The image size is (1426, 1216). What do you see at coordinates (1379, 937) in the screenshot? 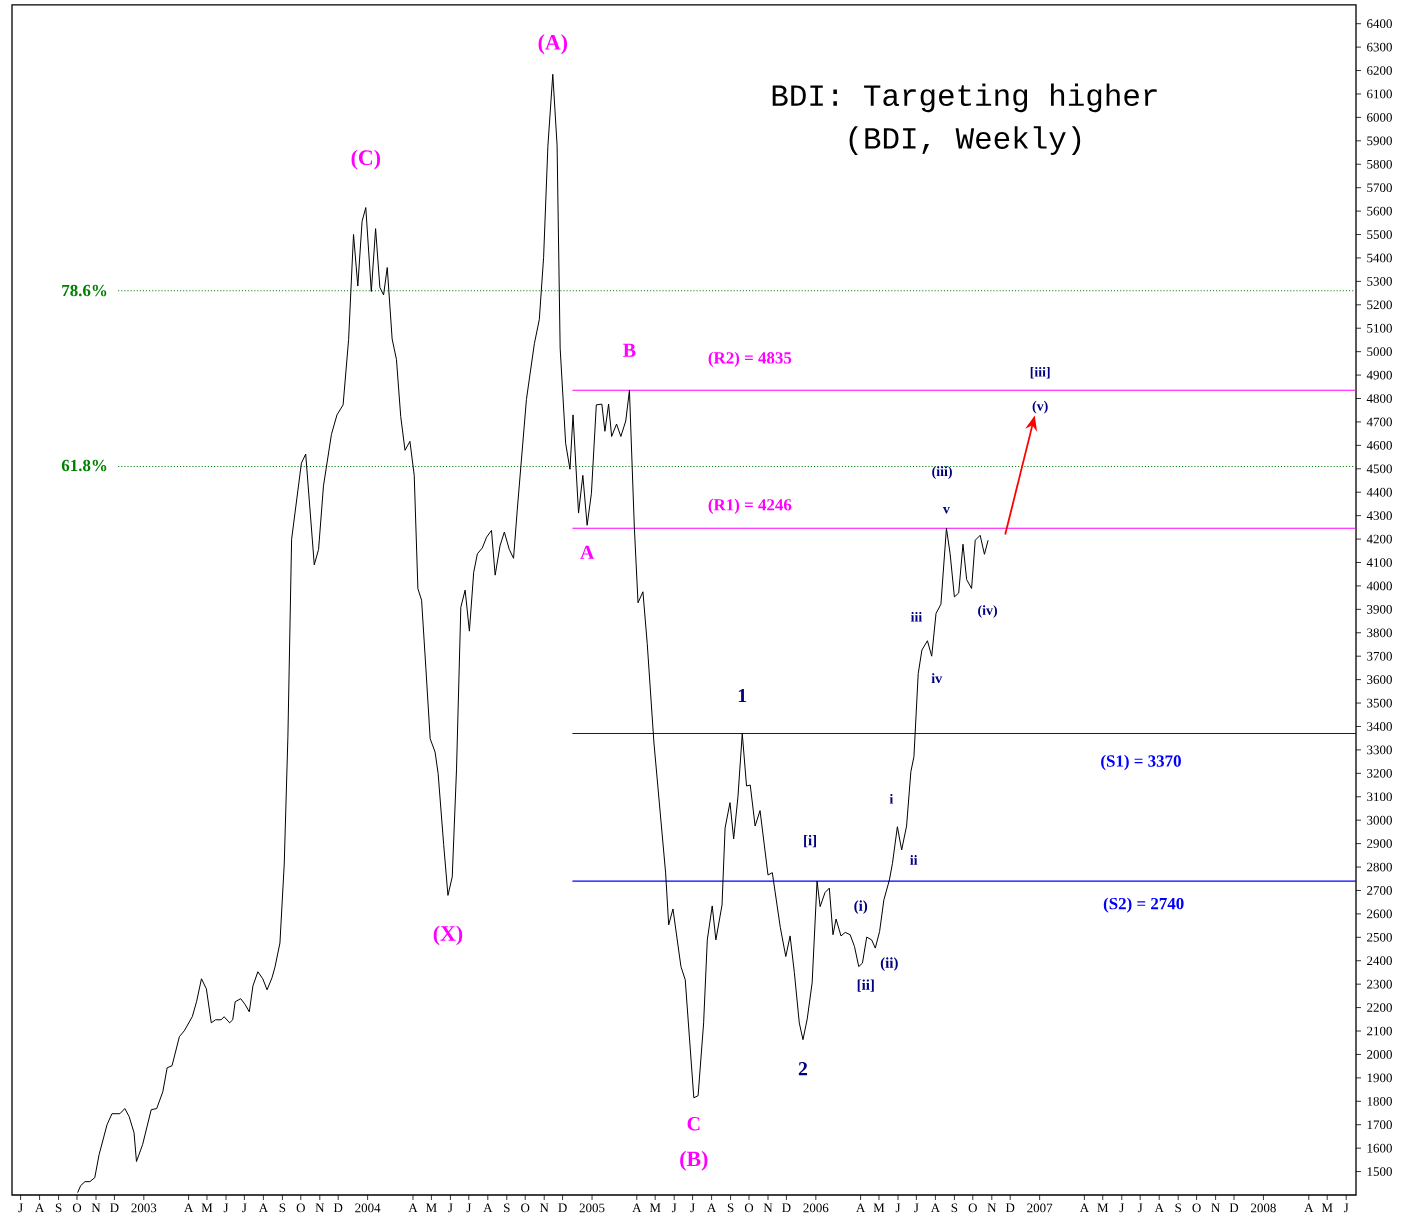
I see `y-tick-label: 2500` at bounding box center [1379, 937].